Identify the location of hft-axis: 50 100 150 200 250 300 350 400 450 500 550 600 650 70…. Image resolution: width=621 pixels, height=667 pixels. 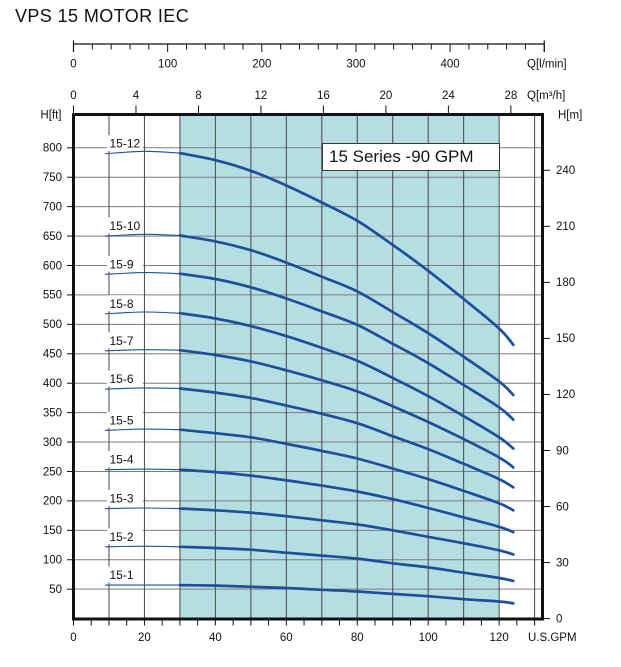
(56, 353).